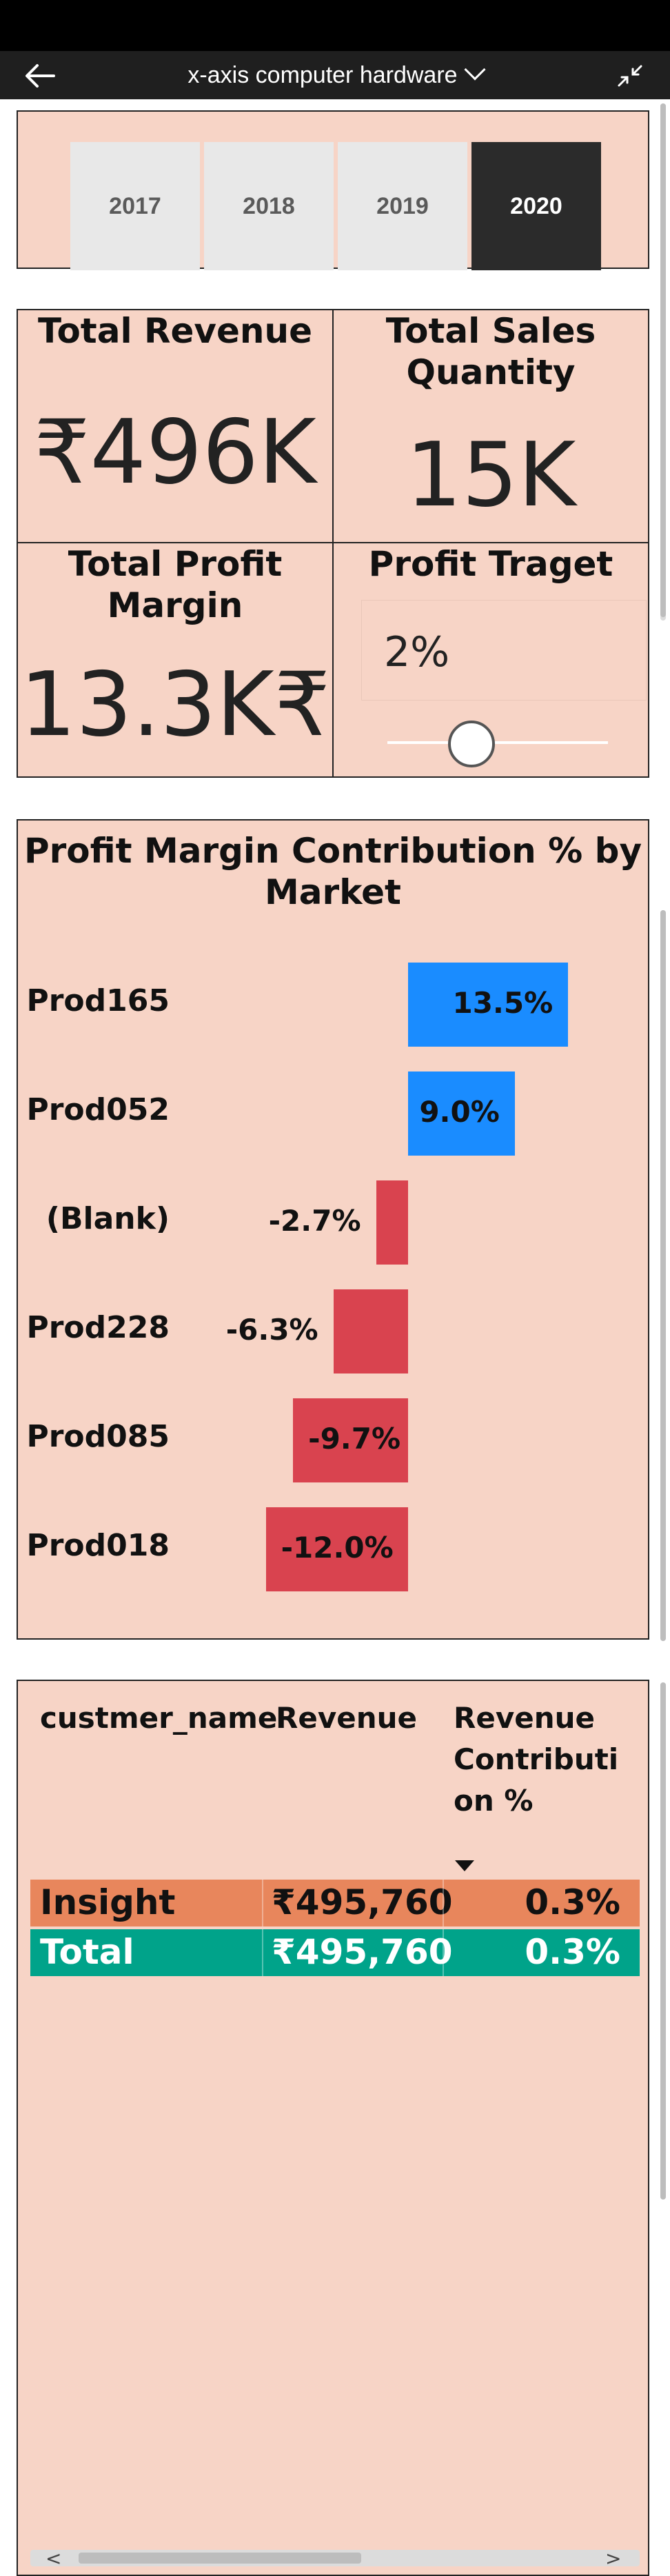  Describe the element at coordinates (269, 206) in the screenshot. I see `year-button-2018: 2018` at that location.